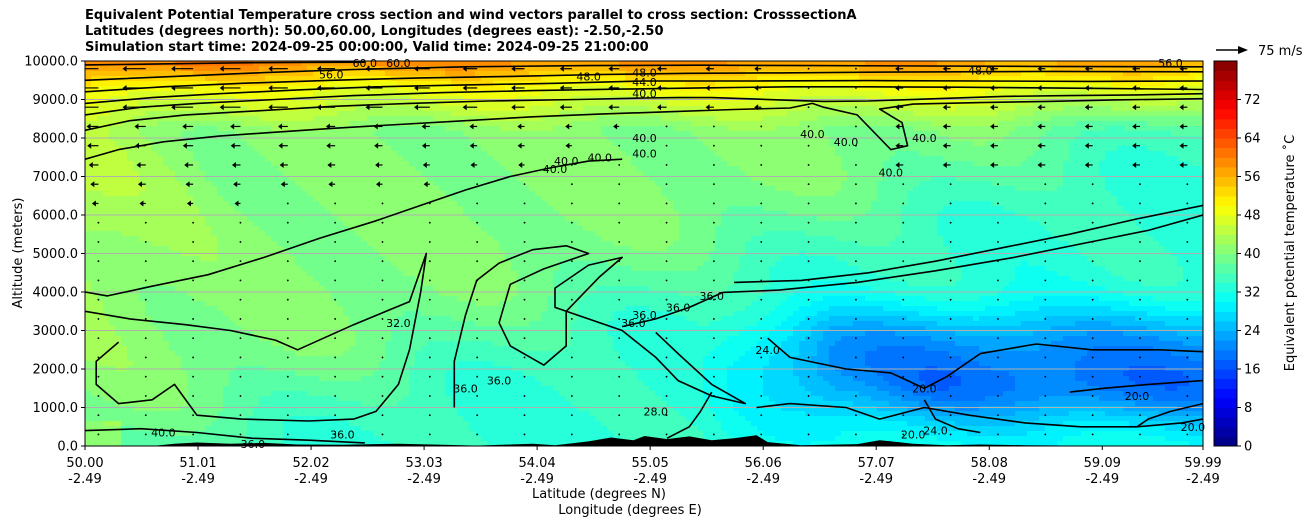  What do you see at coordinates (398, 63) in the screenshot?
I see `contour-label: 60.0` at bounding box center [398, 63].